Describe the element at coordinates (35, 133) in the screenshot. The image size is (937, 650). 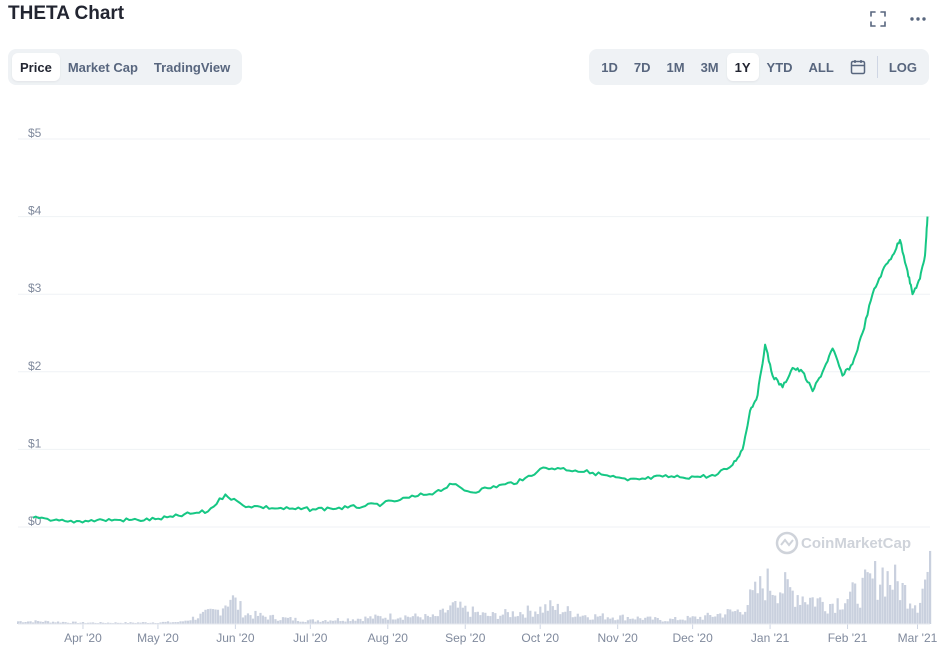
I see `y-tick-label: $5` at that location.